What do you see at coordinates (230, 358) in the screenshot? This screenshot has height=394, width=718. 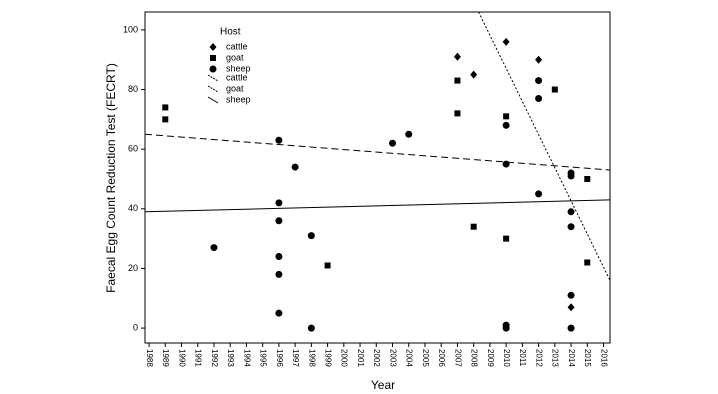 I see `x-tick-label: 1993` at bounding box center [230, 358].